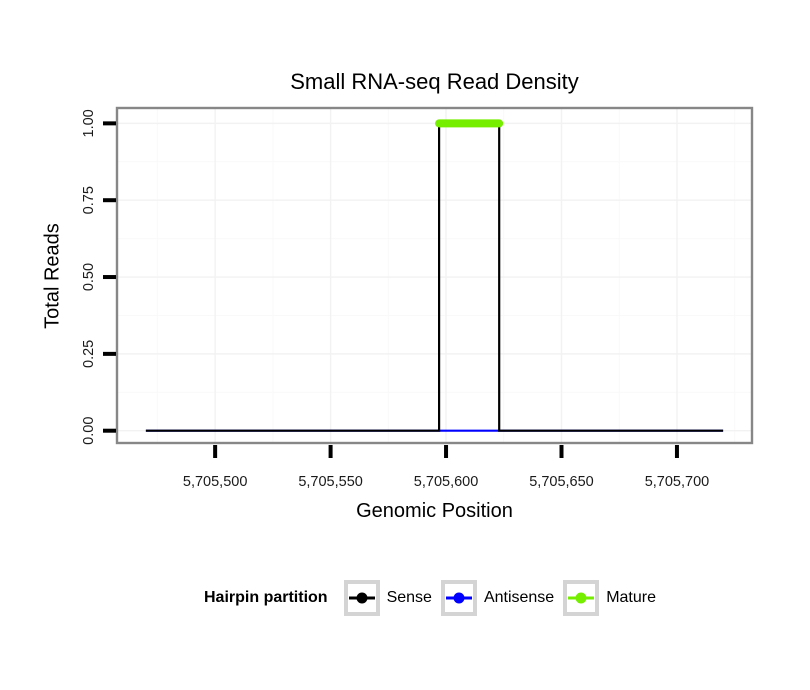 This screenshot has width=810, height=690. I want to click on legend-entry-label: Sense, so click(409, 597).